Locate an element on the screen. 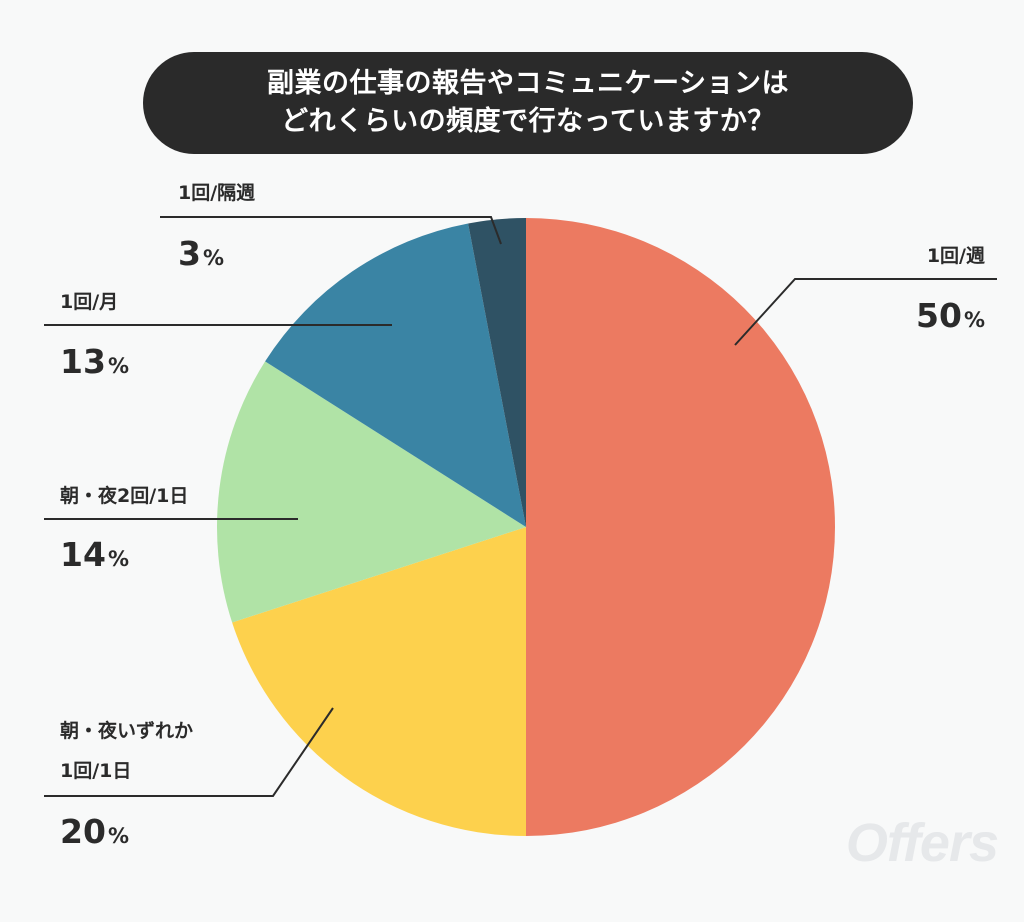  offers-logo: Offers is located at coordinates (922, 843).